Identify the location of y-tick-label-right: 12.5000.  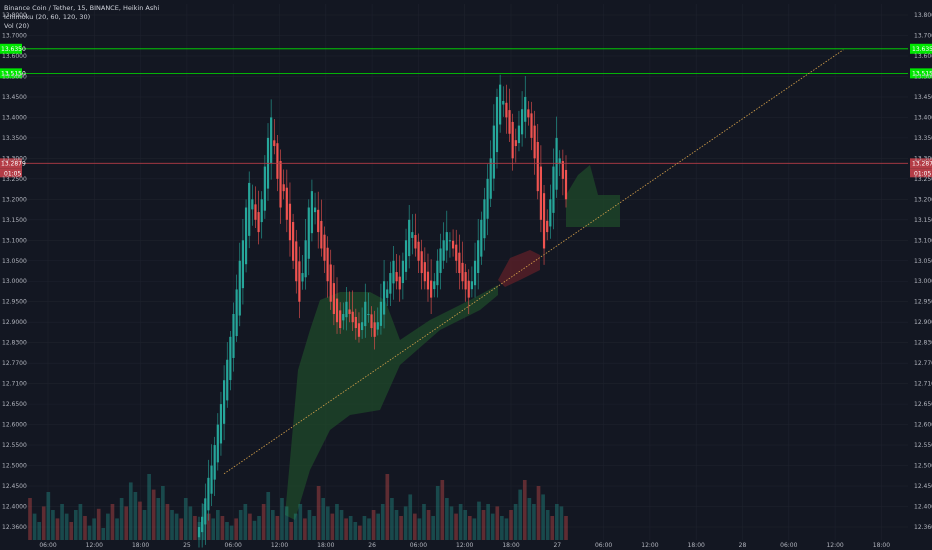
(923, 466).